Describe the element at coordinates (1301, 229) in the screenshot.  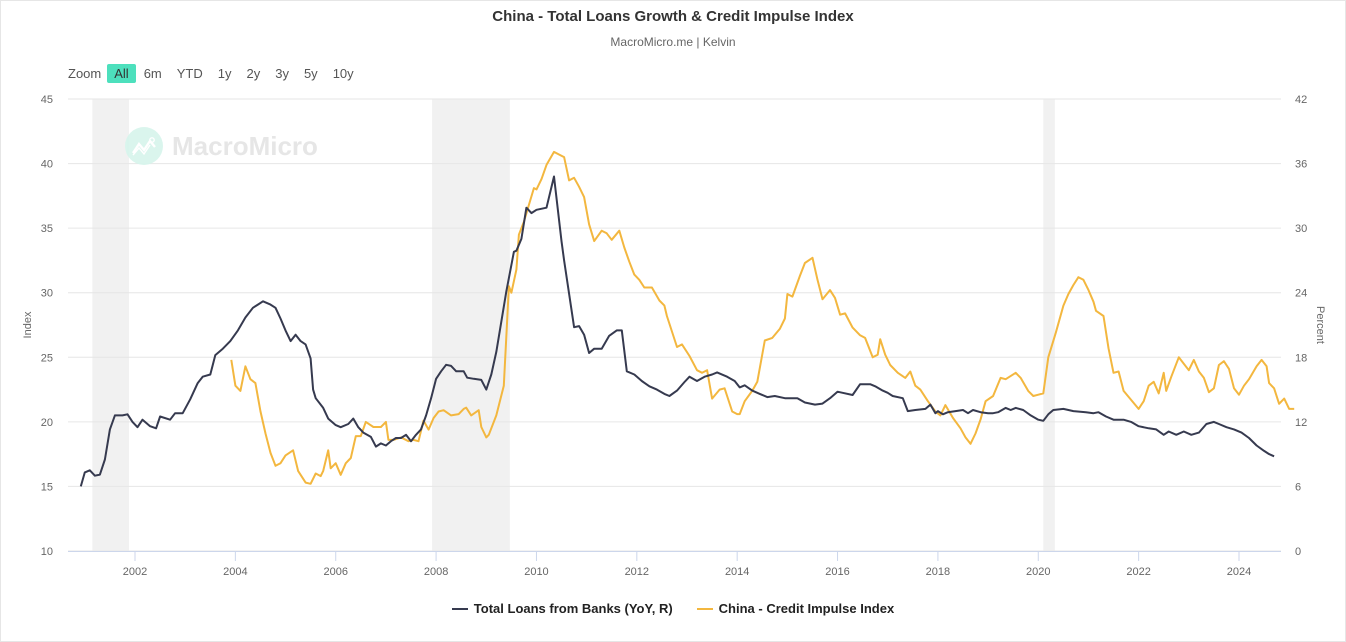
I see `y-right-tick-label: 30` at that location.